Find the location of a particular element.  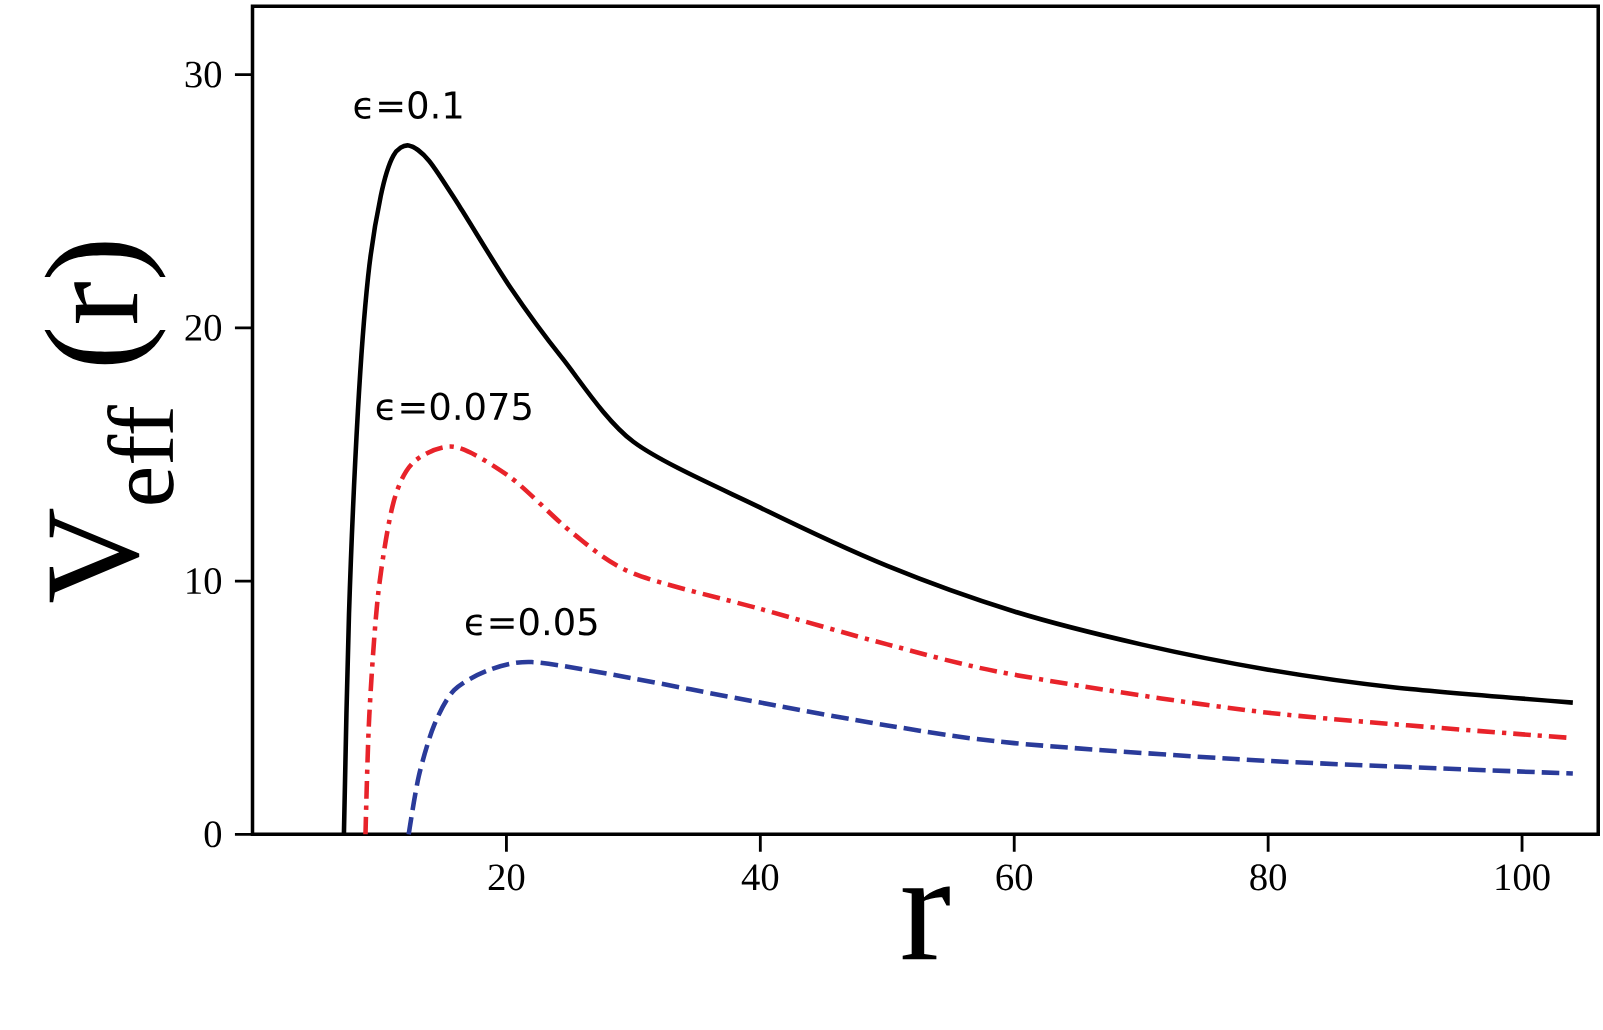

x-axis-title: r is located at coordinates (926, 923).